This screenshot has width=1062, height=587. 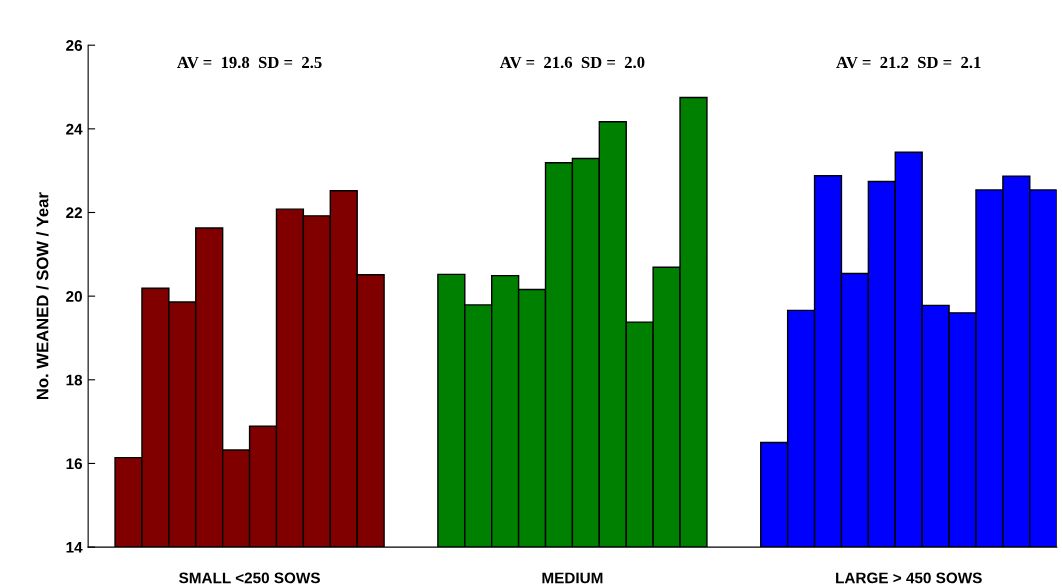 What do you see at coordinates (74, 464) in the screenshot?
I see `y-tick-label: 16` at bounding box center [74, 464].